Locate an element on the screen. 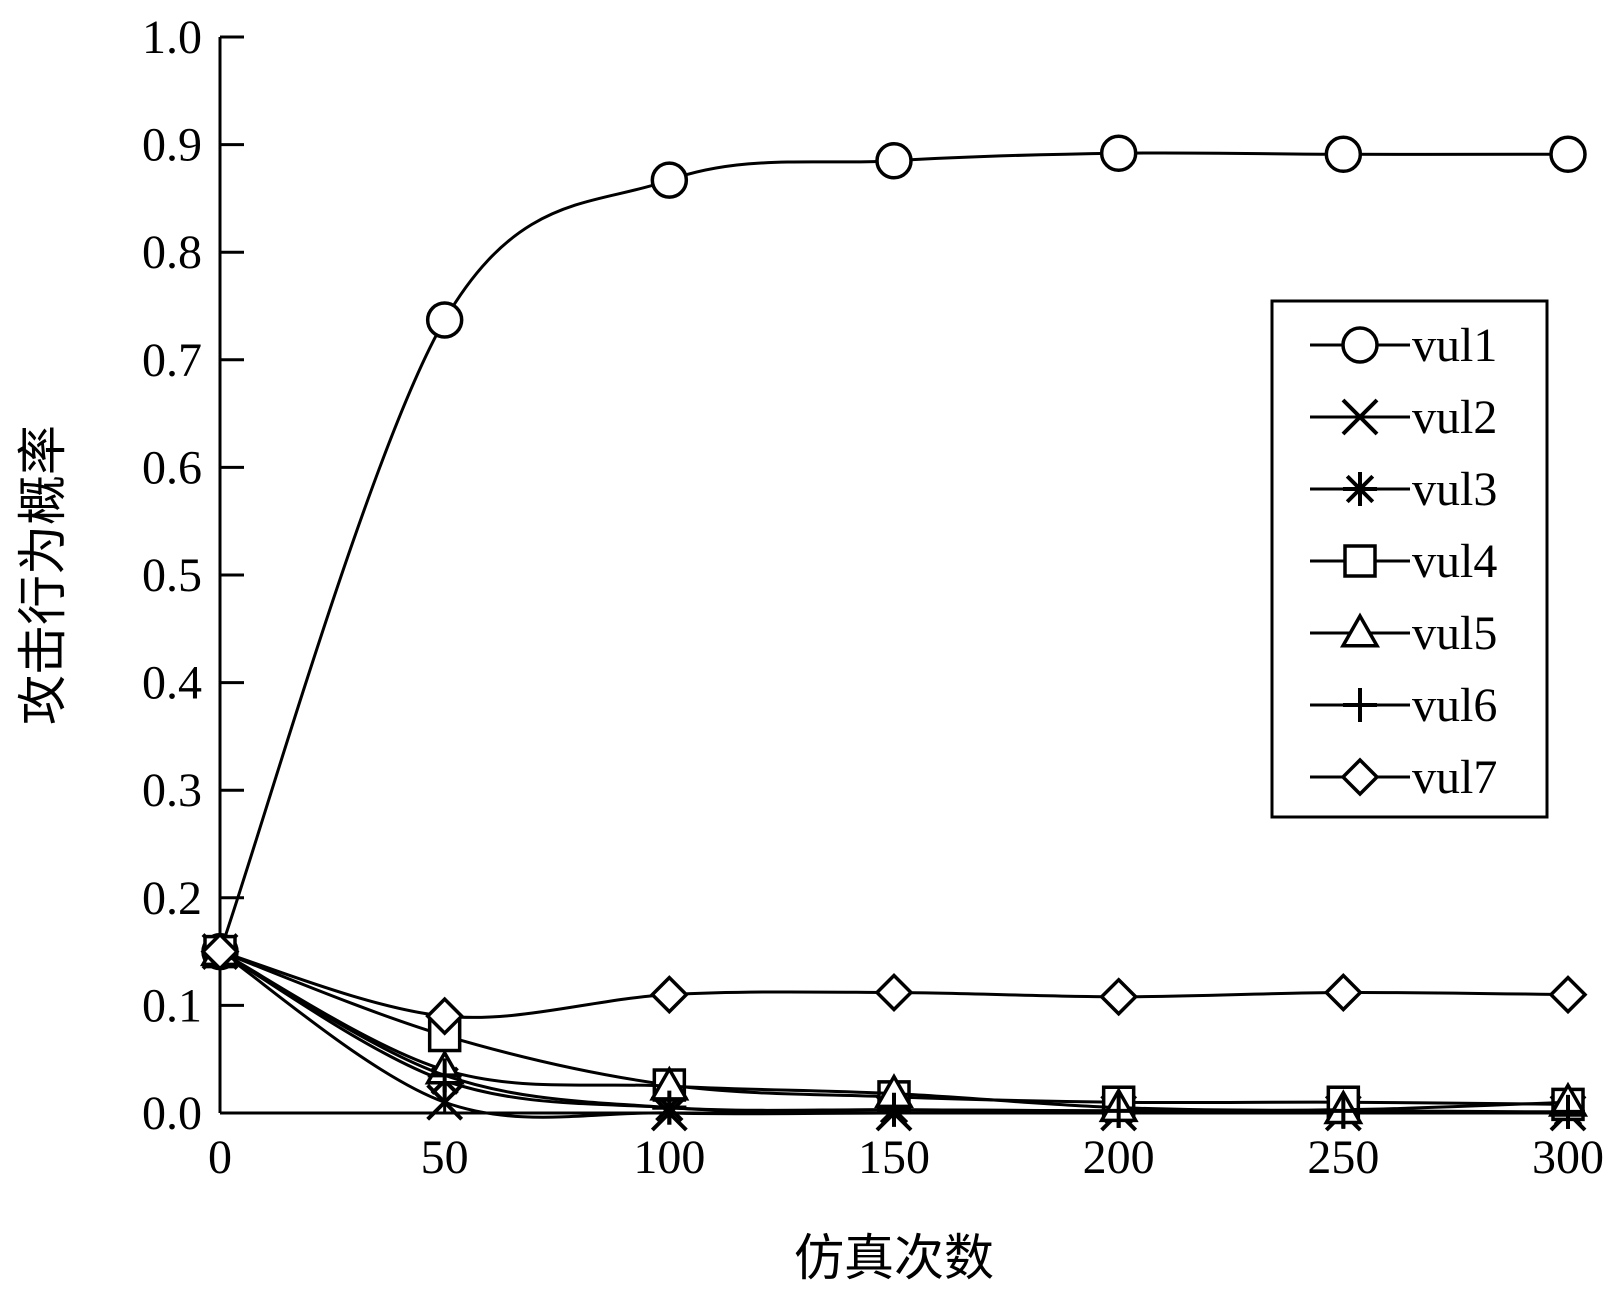  legend: vul1 vul2 vul3 vul4 vul5 vul6 vul7 is located at coordinates (1409, 559).